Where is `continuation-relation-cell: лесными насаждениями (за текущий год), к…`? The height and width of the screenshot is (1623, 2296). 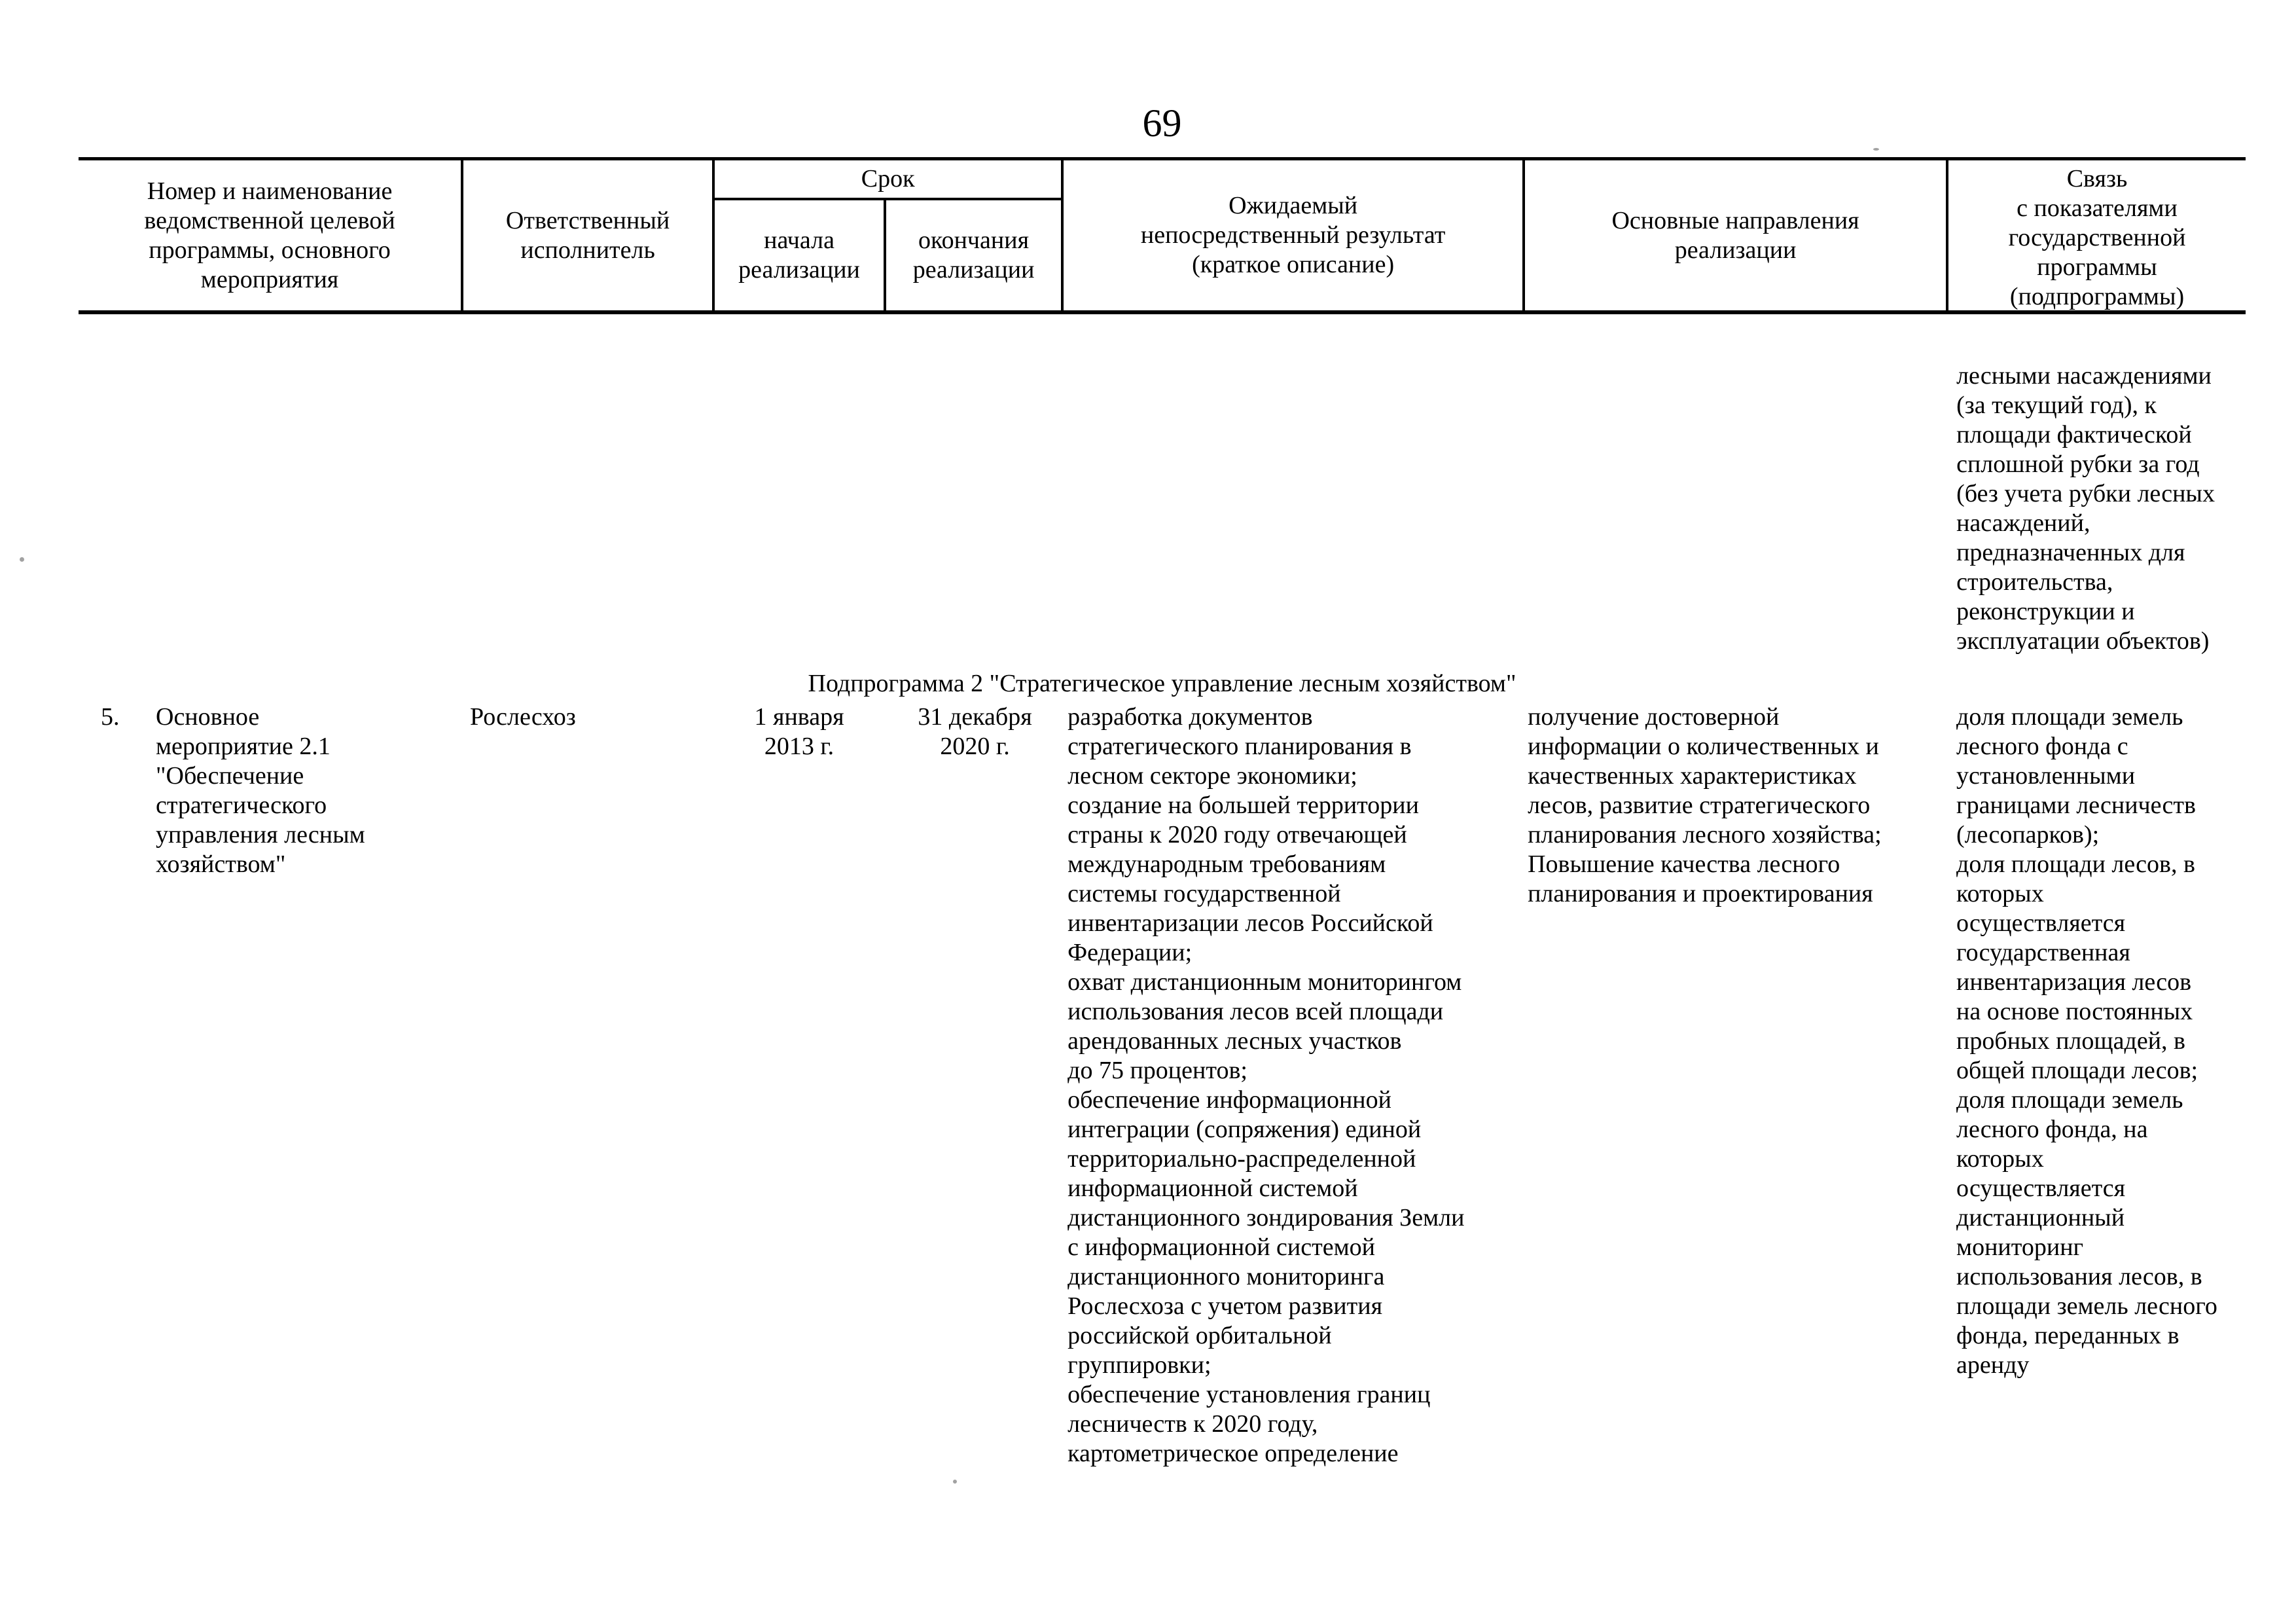
continuation-relation-cell: лесными насаждениями (за текущий год), к… is located at coordinates (2085, 508).